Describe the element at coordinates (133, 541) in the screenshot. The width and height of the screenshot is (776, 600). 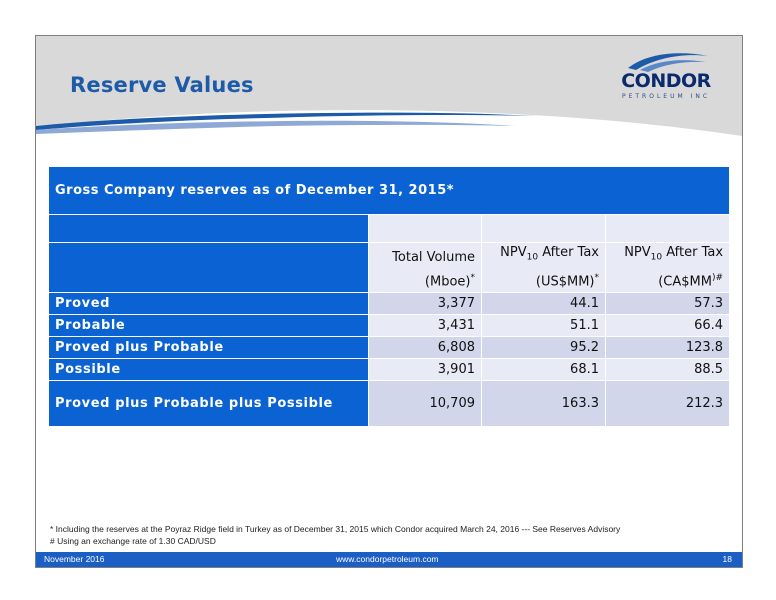
I see `footnote-exchange-rate: # Using an exchange rate of 1.30 CAD/USD` at that location.